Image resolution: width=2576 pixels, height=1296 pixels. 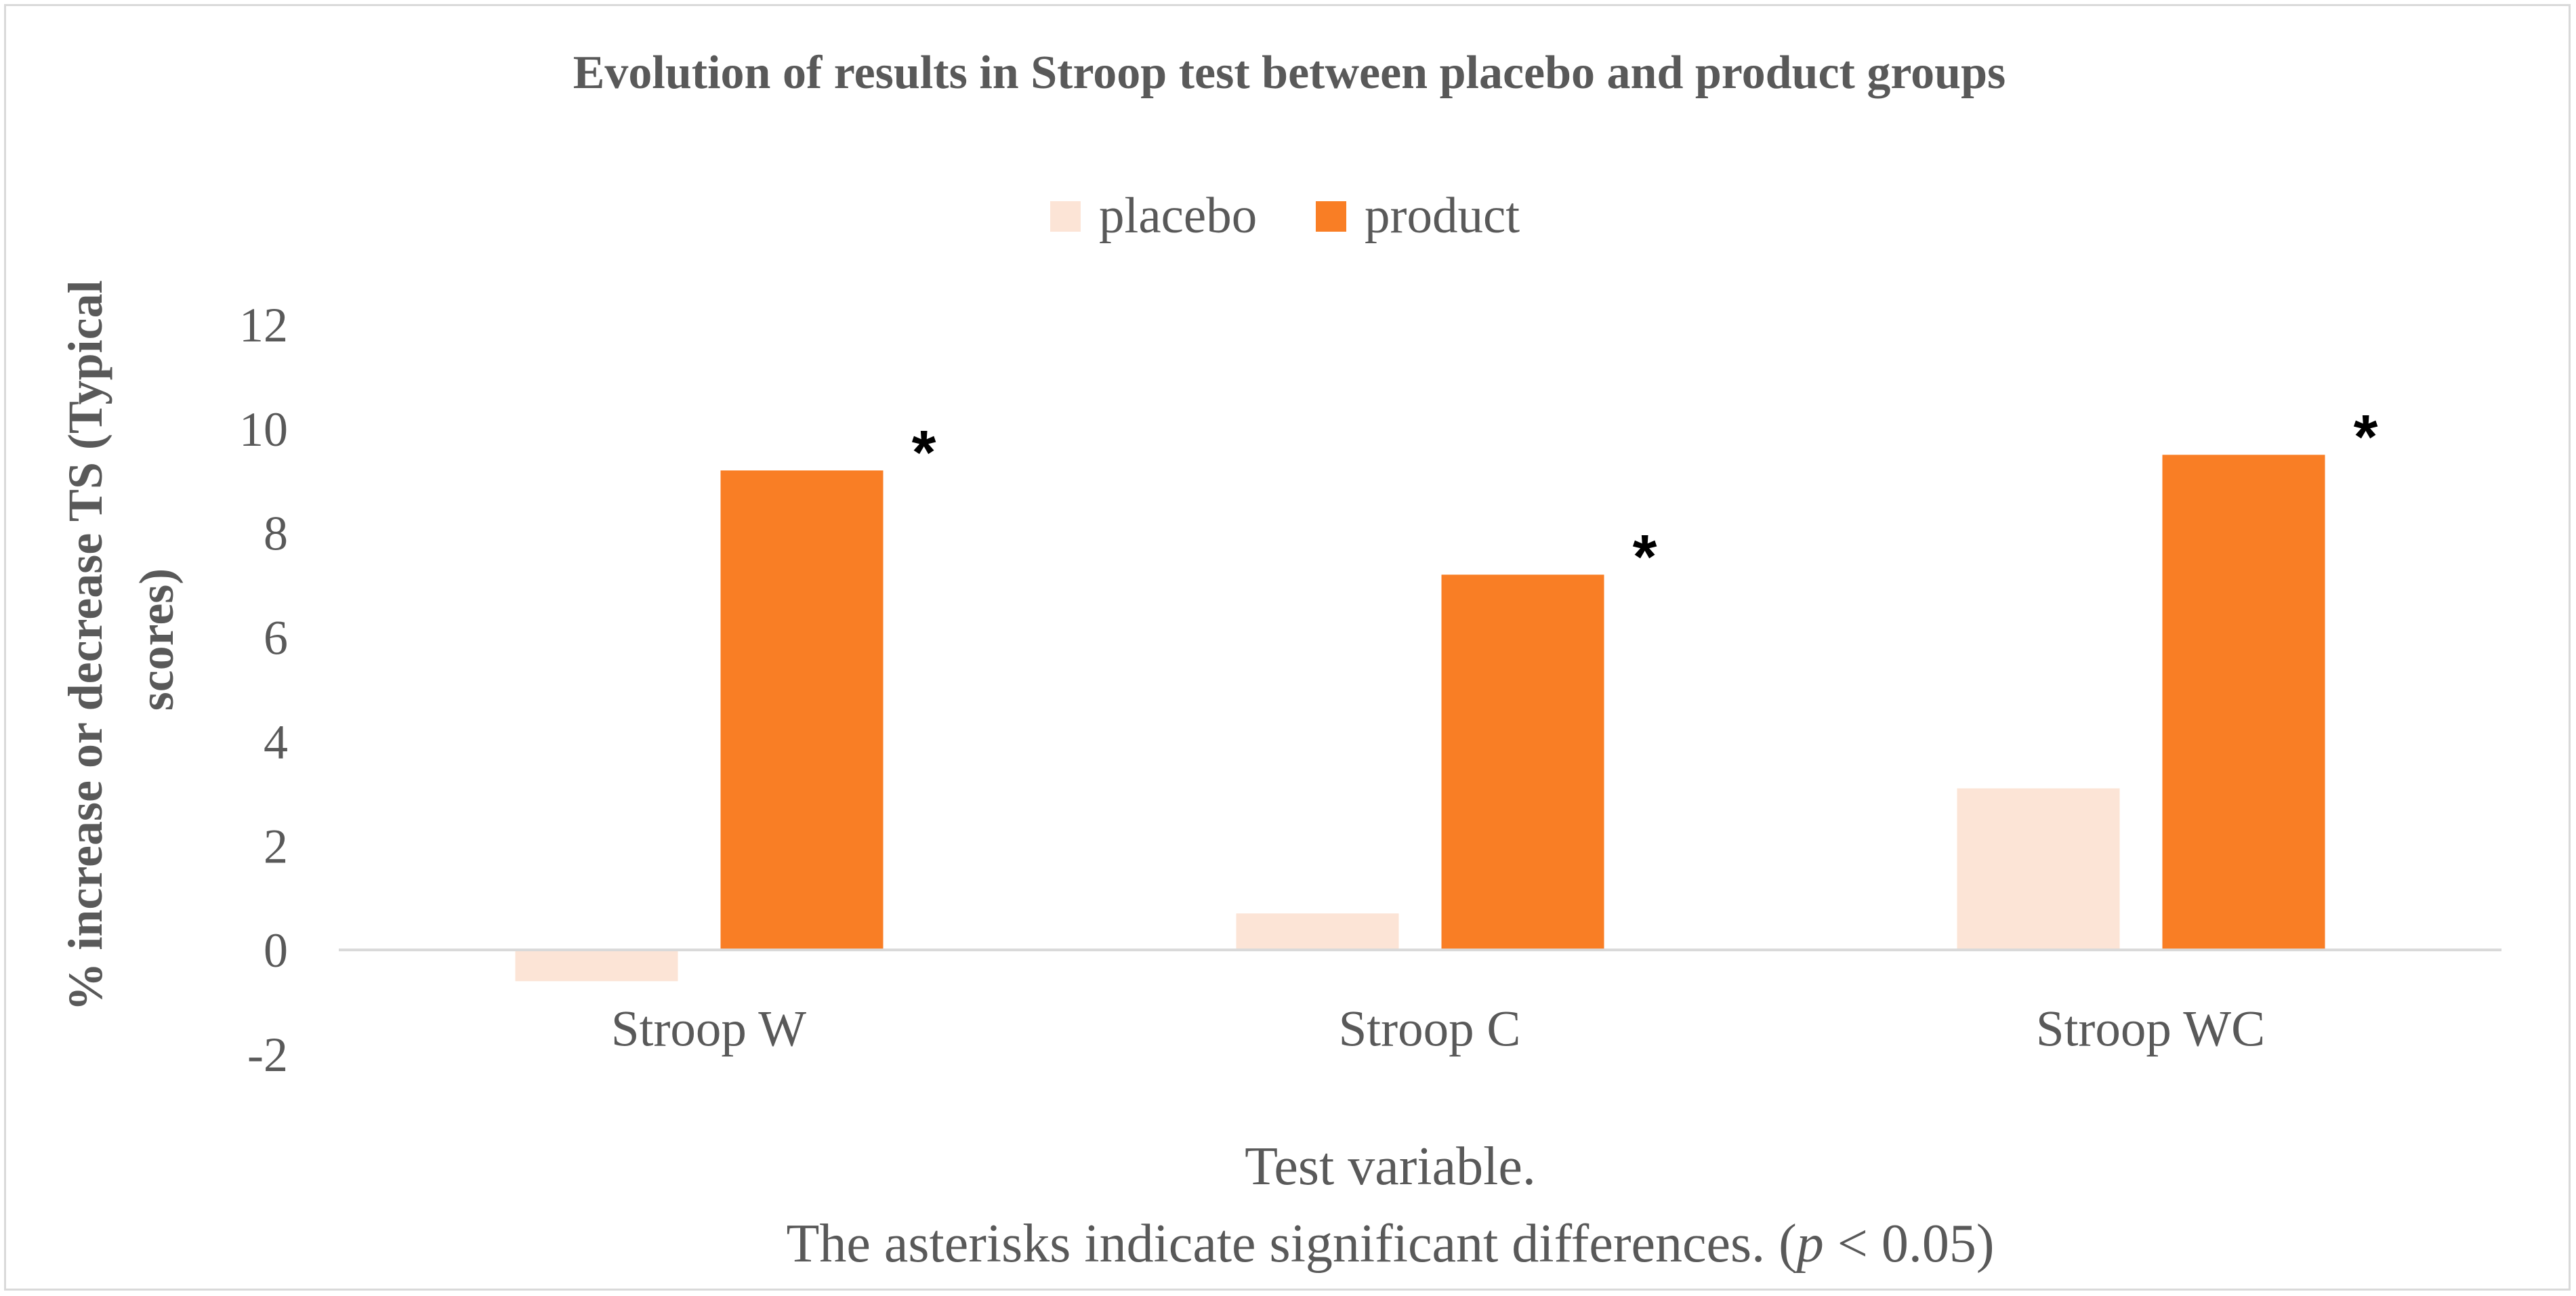 I want to click on bar-product-stroop-w, so click(x=802, y=710).